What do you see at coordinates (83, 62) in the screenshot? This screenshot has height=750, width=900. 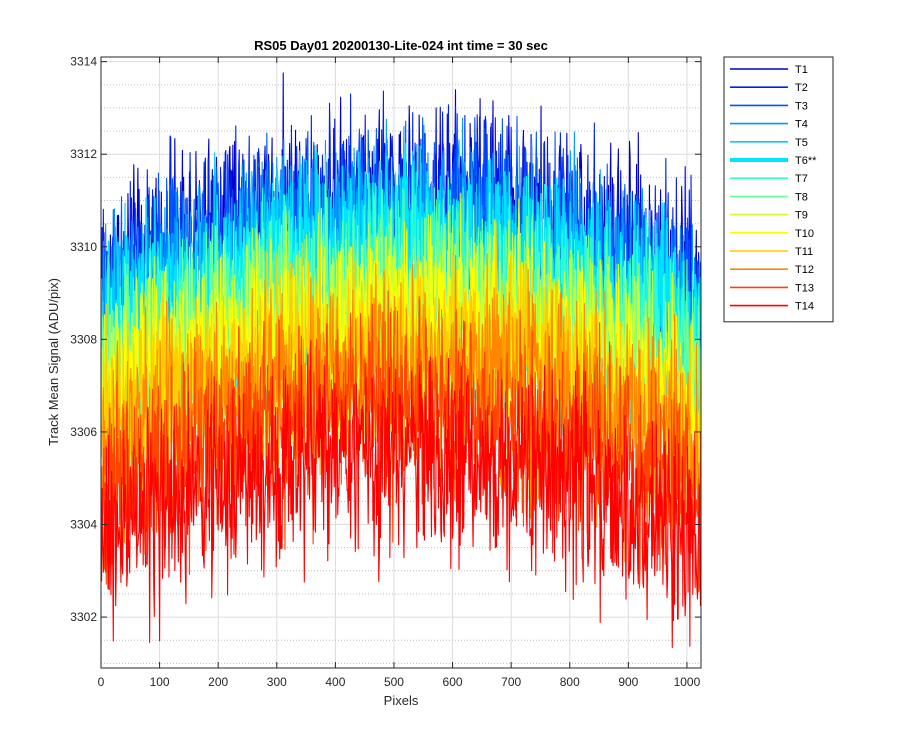 I see `y-tick-label: 3314` at bounding box center [83, 62].